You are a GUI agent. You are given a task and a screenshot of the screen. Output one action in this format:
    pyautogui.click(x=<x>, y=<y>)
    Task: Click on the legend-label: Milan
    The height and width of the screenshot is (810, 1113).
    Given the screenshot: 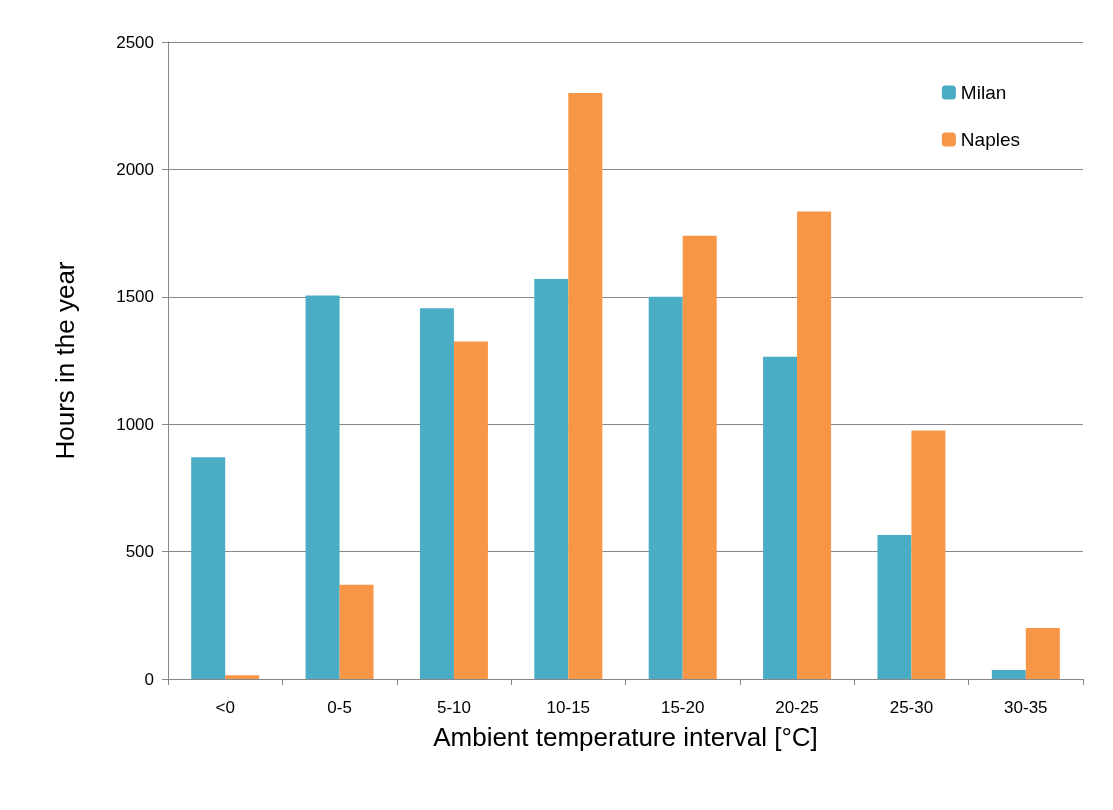 What is the action you would take?
    pyautogui.click(x=983, y=92)
    